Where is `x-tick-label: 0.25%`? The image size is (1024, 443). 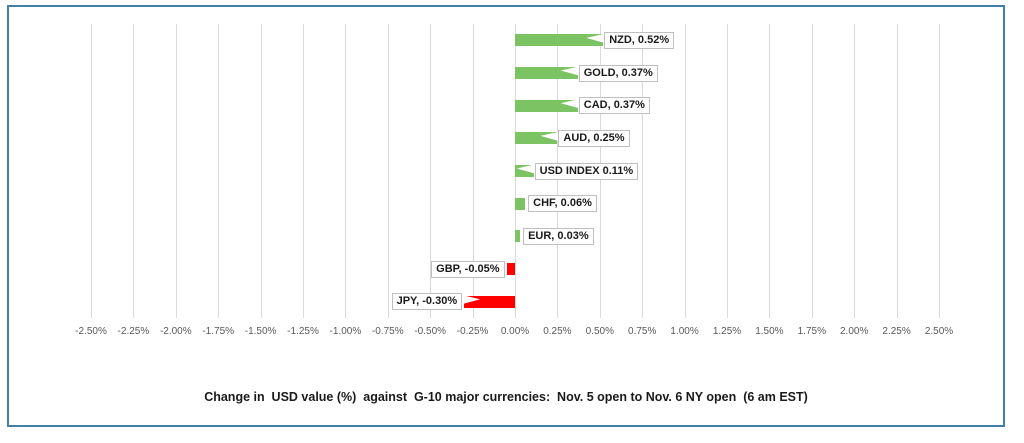 x-tick-label: 0.25% is located at coordinates (557, 331).